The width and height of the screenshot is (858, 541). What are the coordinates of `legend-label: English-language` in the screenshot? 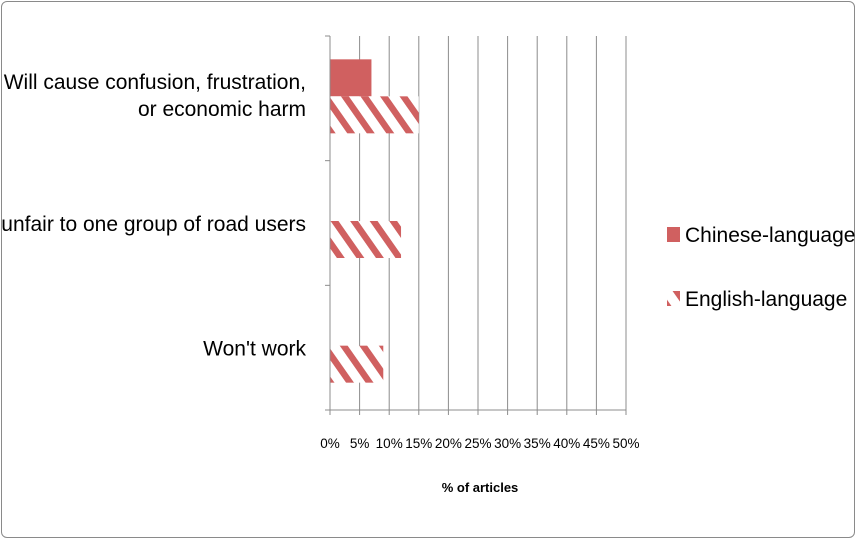 It's located at (766, 299).